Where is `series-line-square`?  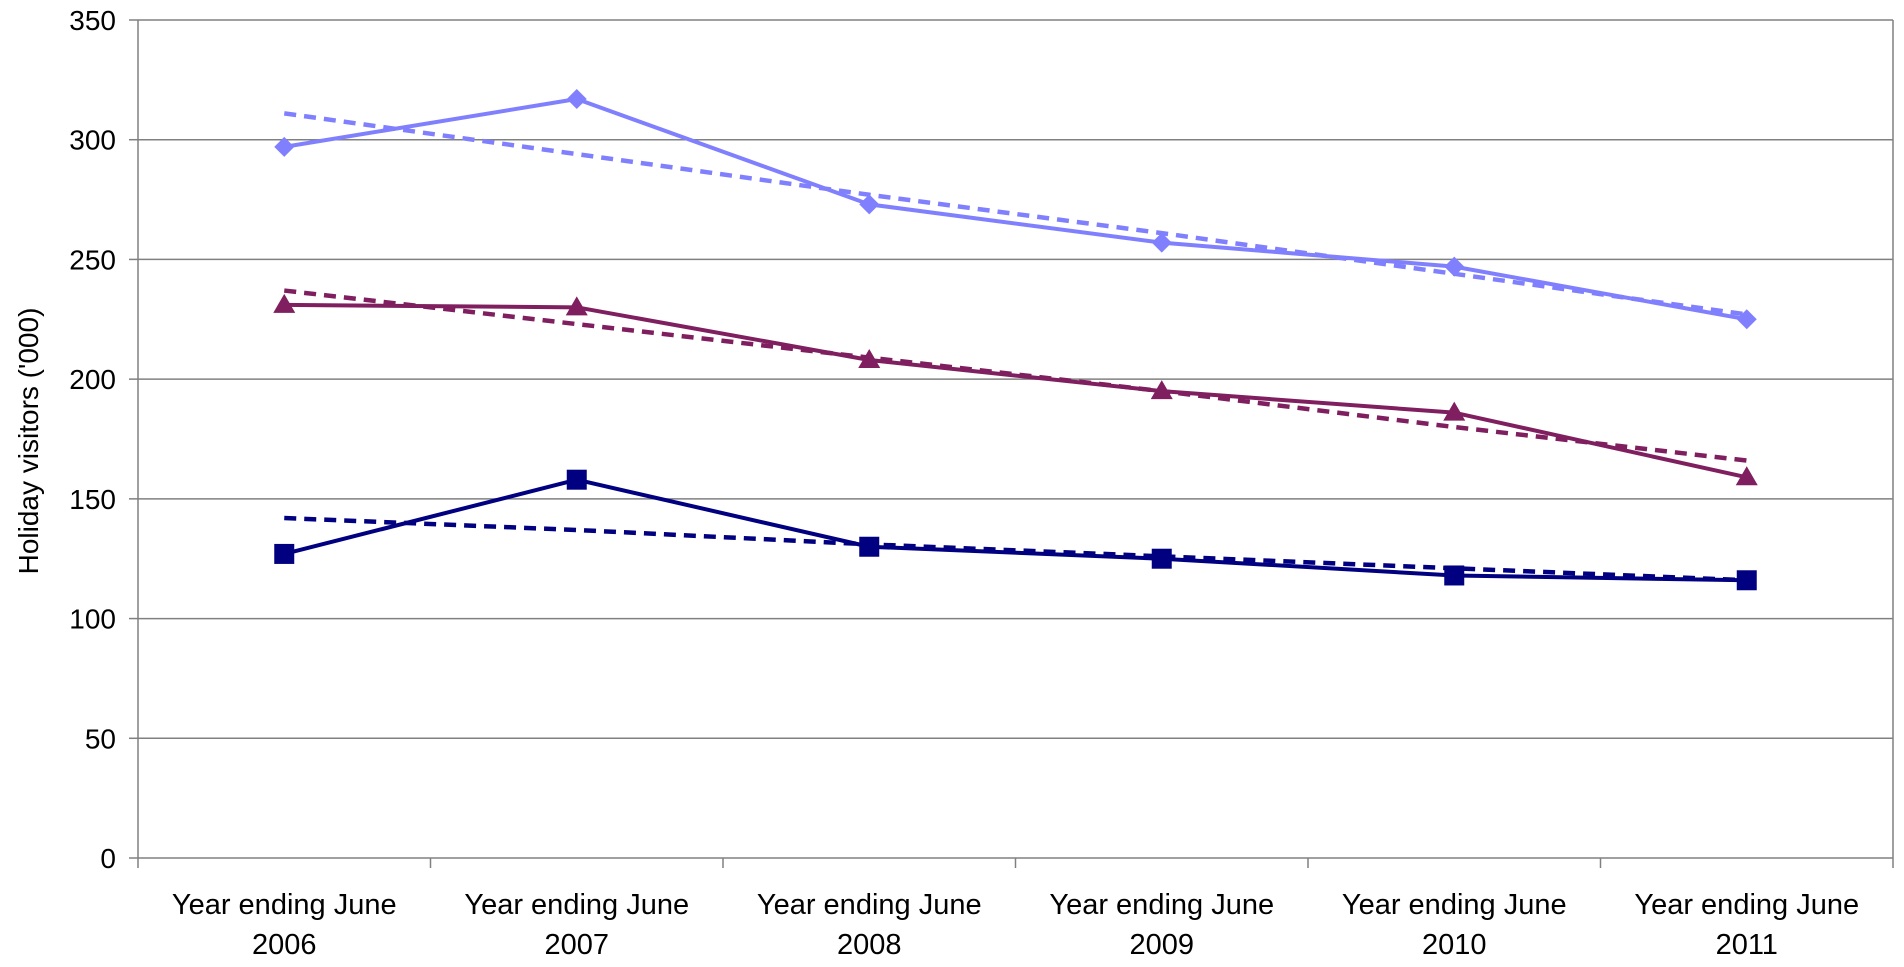 series-line-square is located at coordinates (1015, 530).